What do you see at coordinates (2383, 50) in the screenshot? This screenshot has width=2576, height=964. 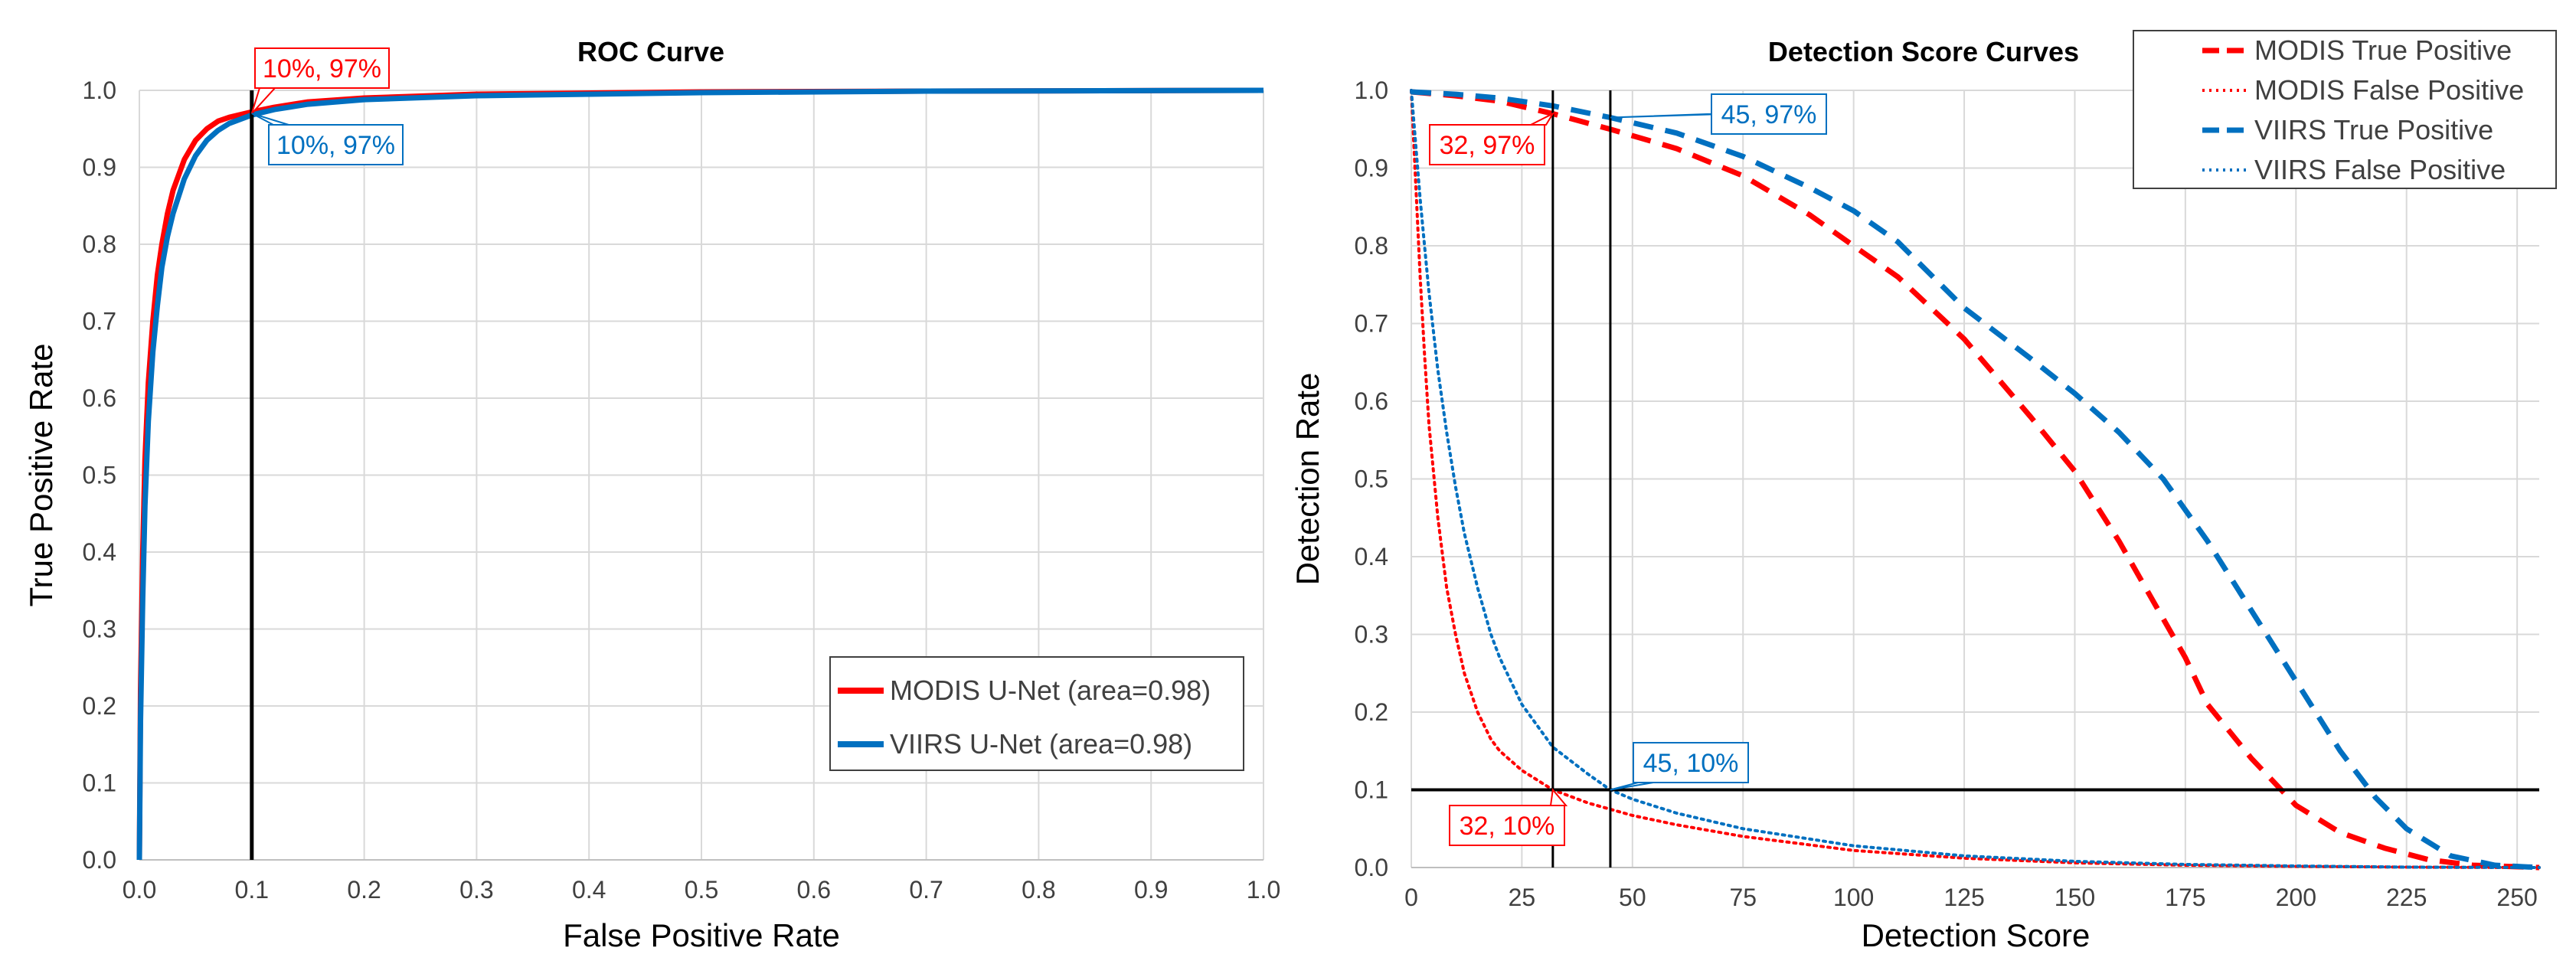 I see `legend-label-1: MODIS True Positive` at bounding box center [2383, 50].